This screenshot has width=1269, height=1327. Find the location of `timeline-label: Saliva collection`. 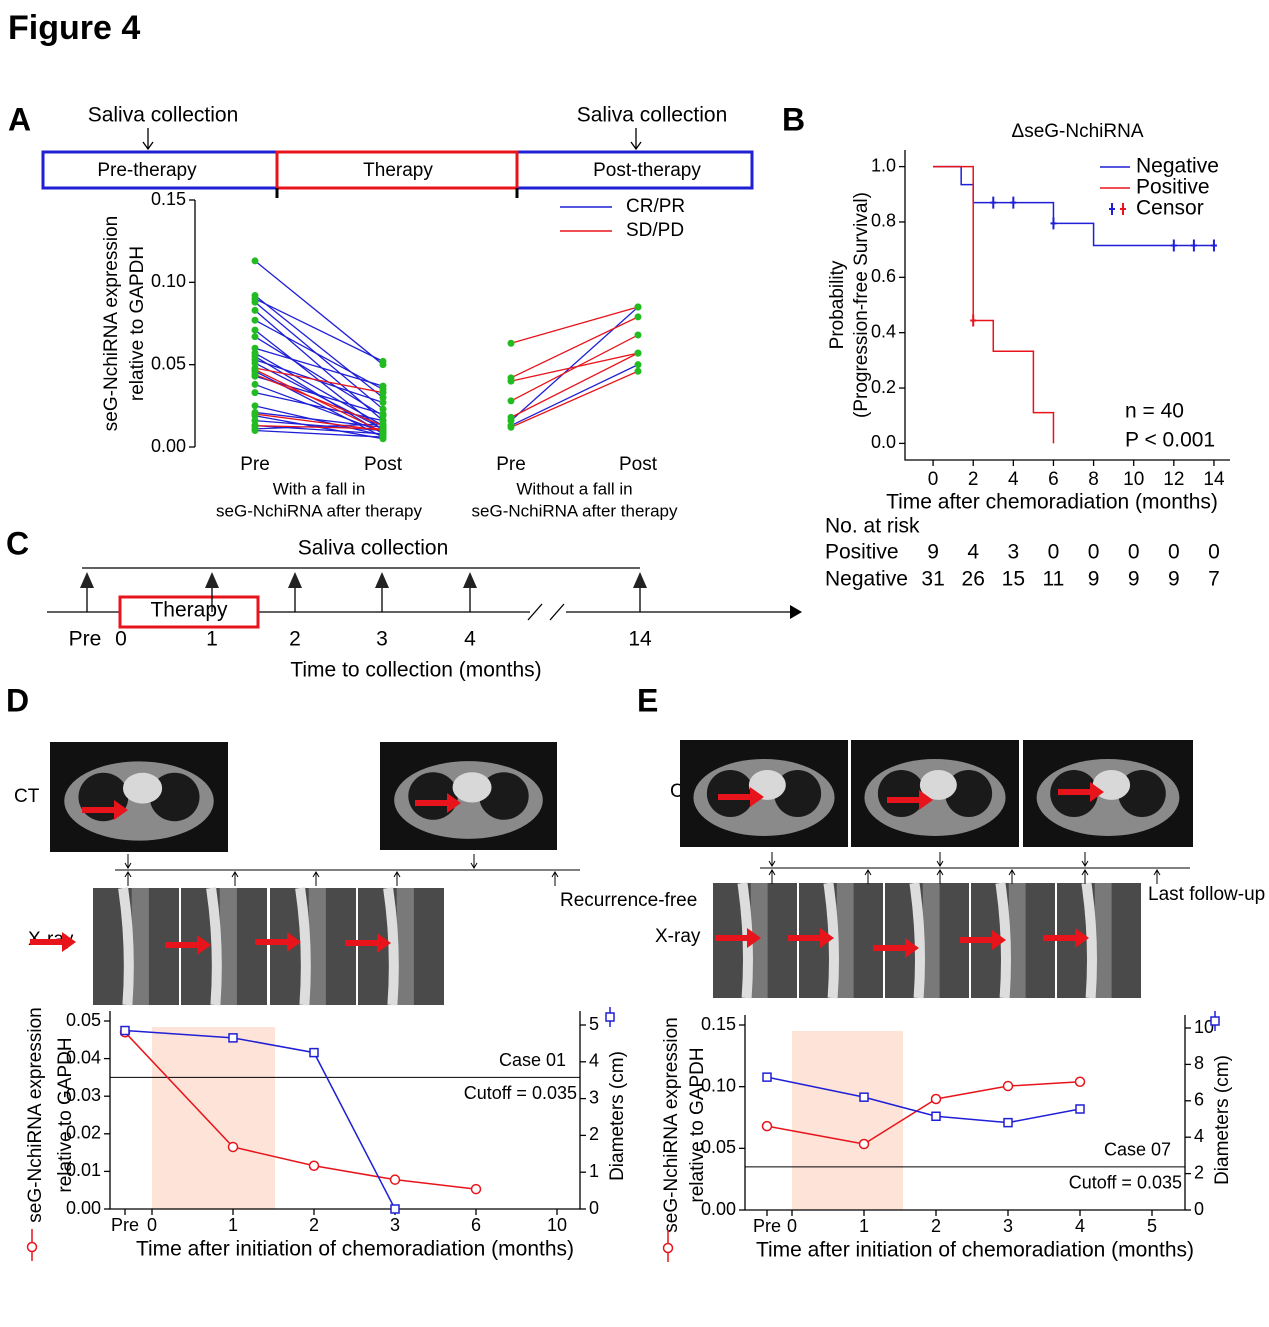

timeline-label: Saliva collection is located at coordinates (163, 115).